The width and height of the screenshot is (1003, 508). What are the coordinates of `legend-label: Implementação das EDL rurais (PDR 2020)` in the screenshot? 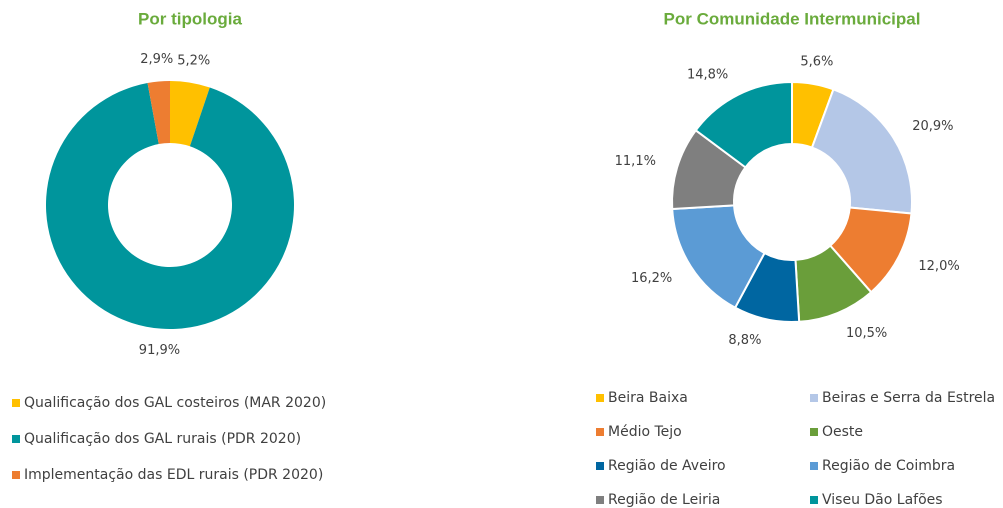 It's located at (173, 475).